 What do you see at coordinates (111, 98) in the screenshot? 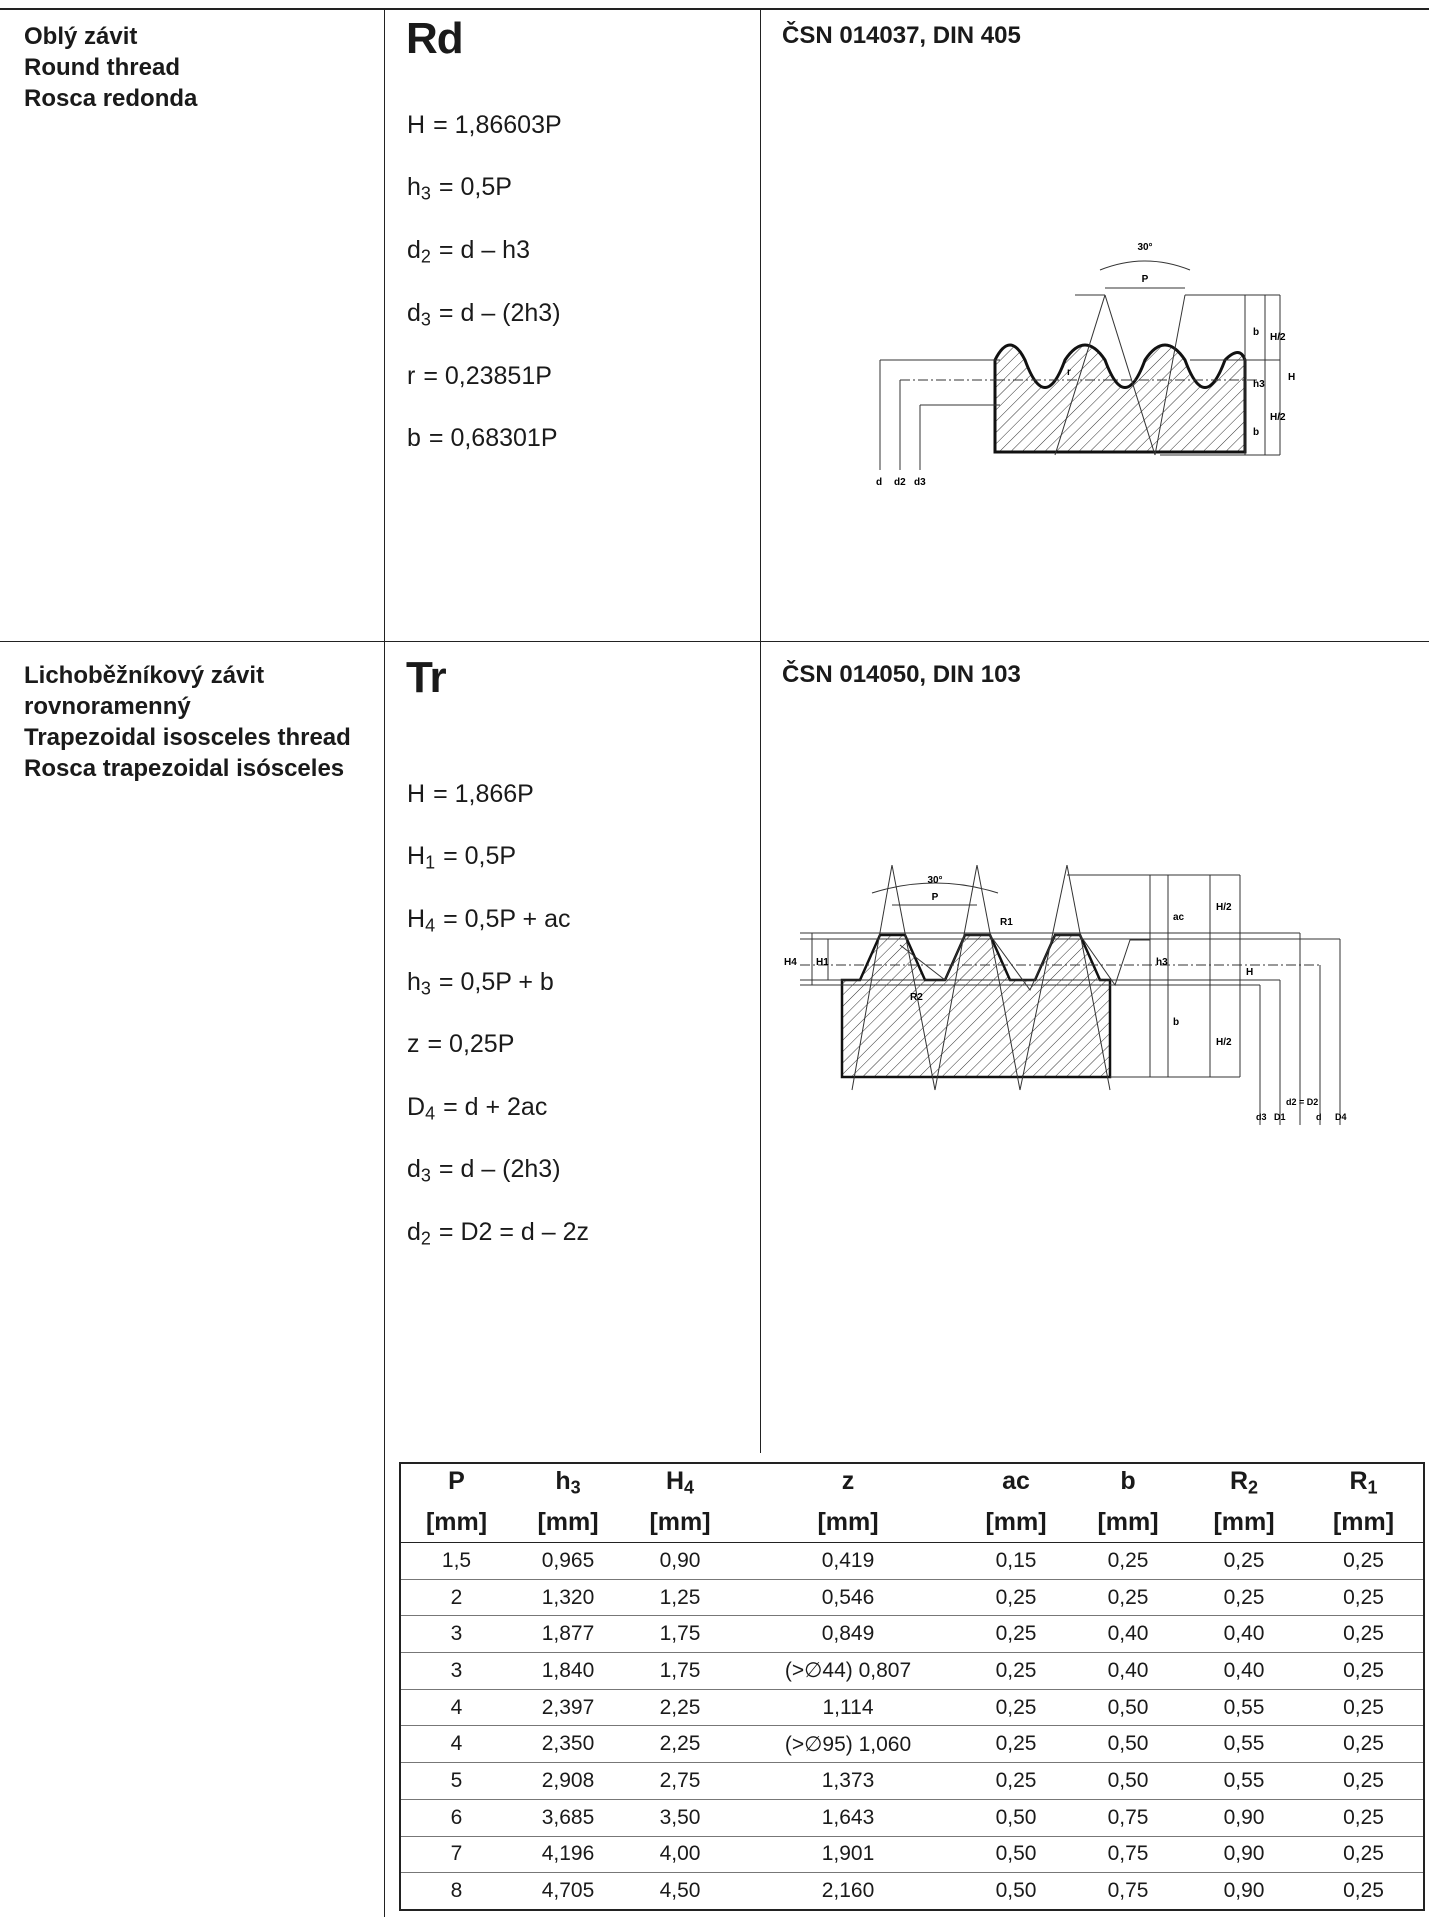
I see `name-es: Rosca redonda` at bounding box center [111, 98].